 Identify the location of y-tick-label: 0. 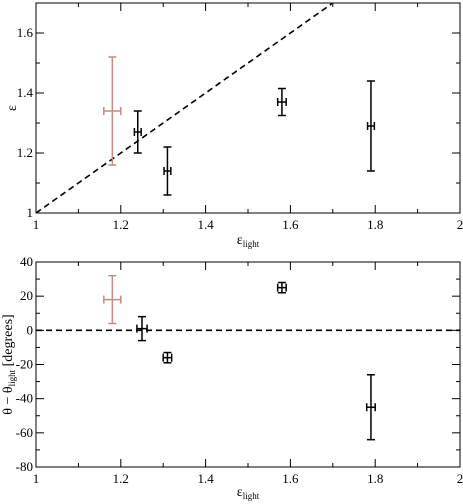
(30, 329).